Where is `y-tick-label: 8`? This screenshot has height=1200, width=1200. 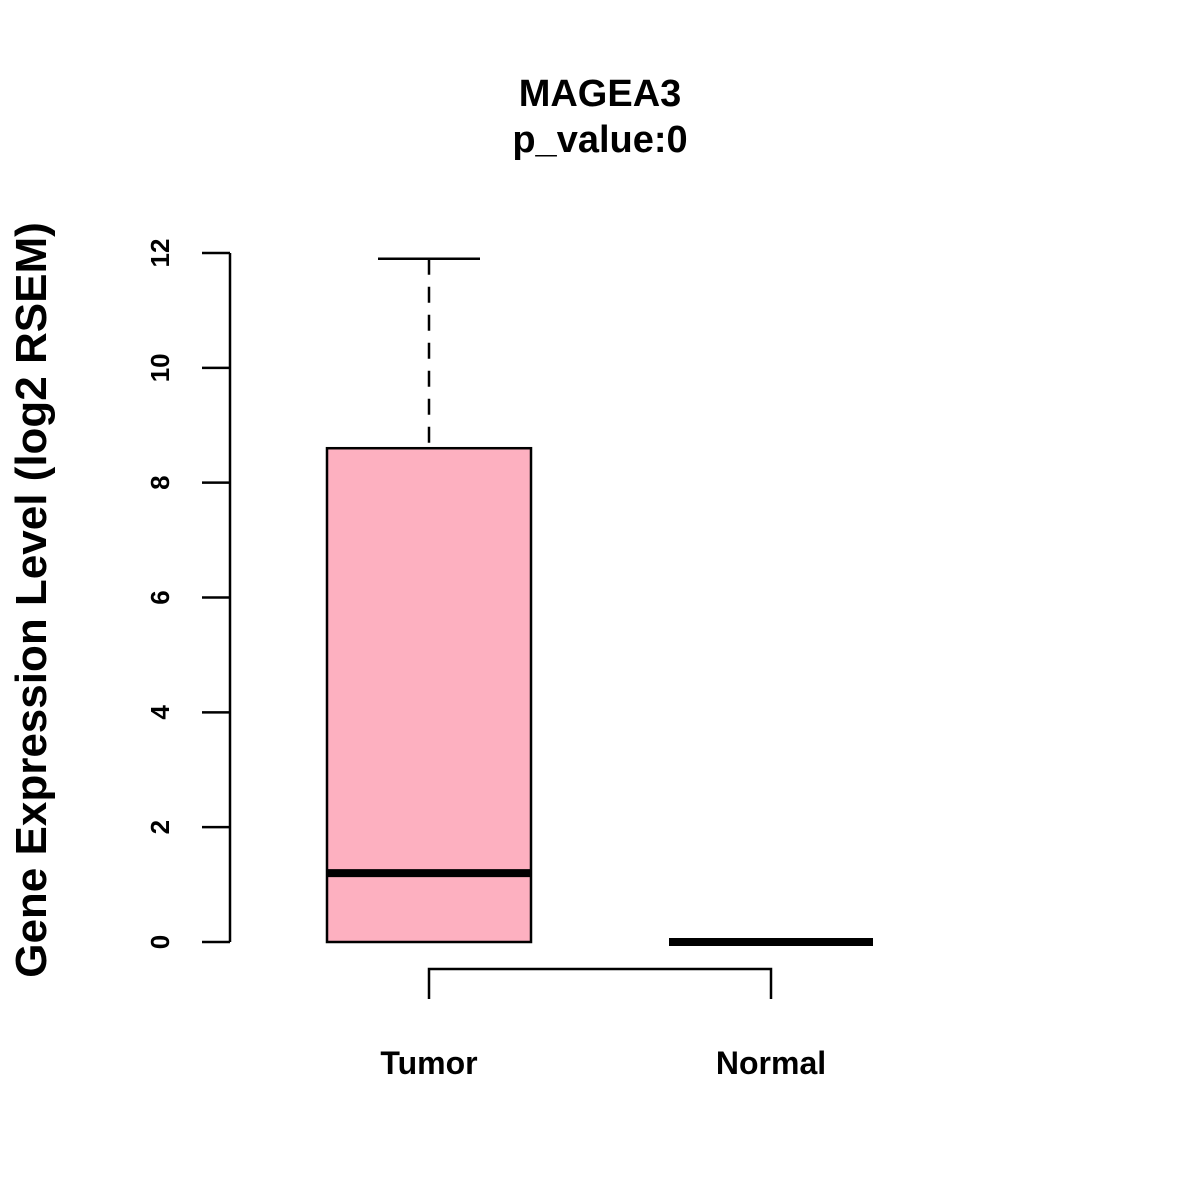
y-tick-label: 8 is located at coordinates (160, 482).